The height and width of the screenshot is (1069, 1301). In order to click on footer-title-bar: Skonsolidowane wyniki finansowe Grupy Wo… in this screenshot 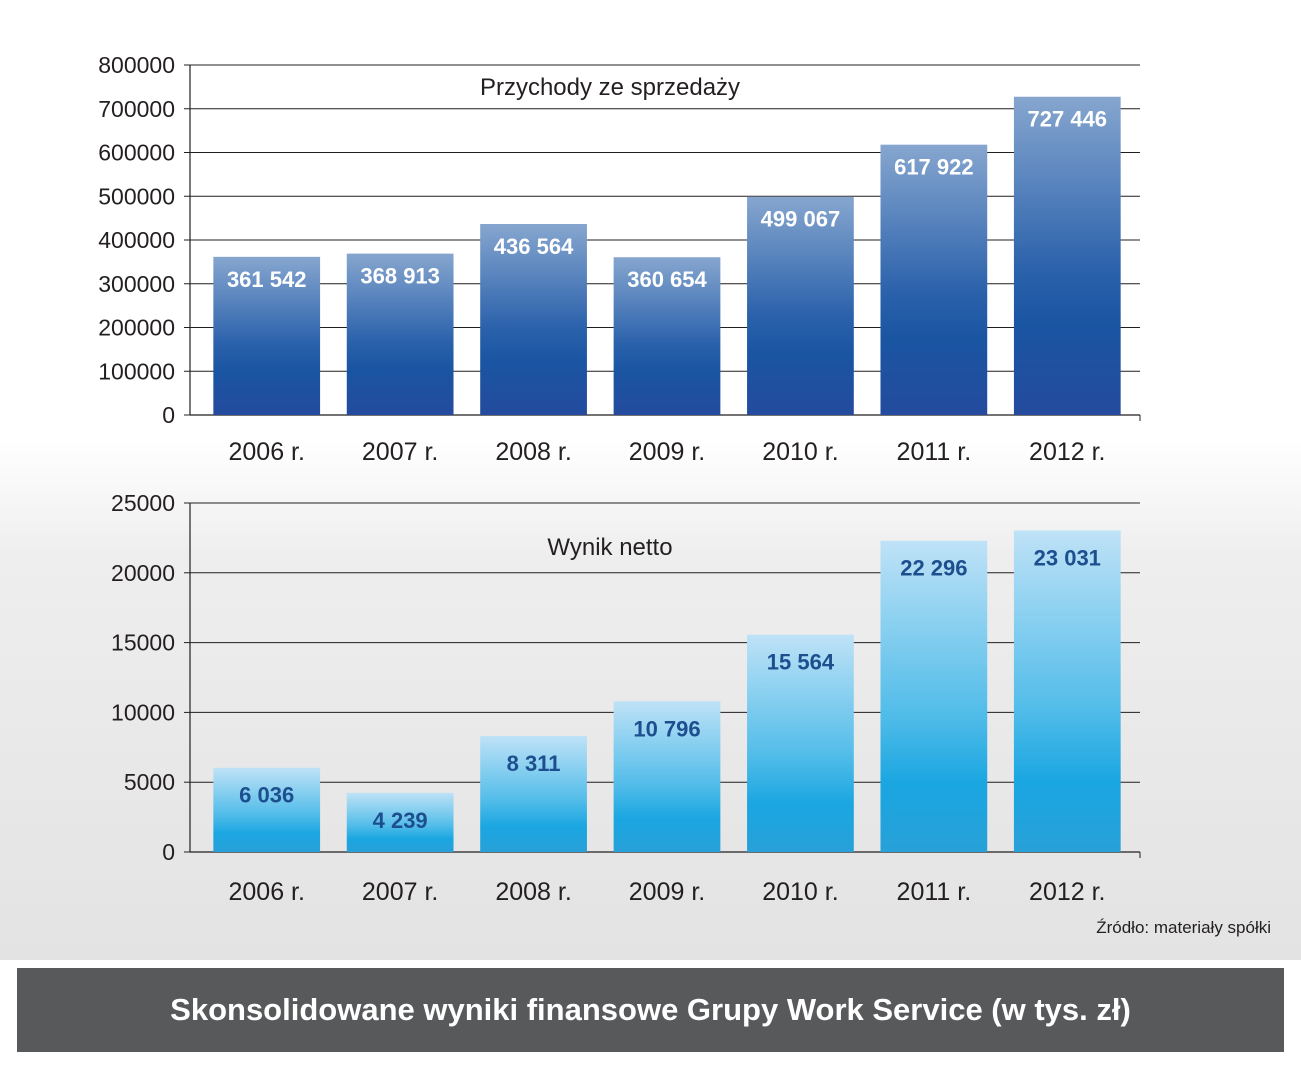, I will do `click(650, 1010)`.